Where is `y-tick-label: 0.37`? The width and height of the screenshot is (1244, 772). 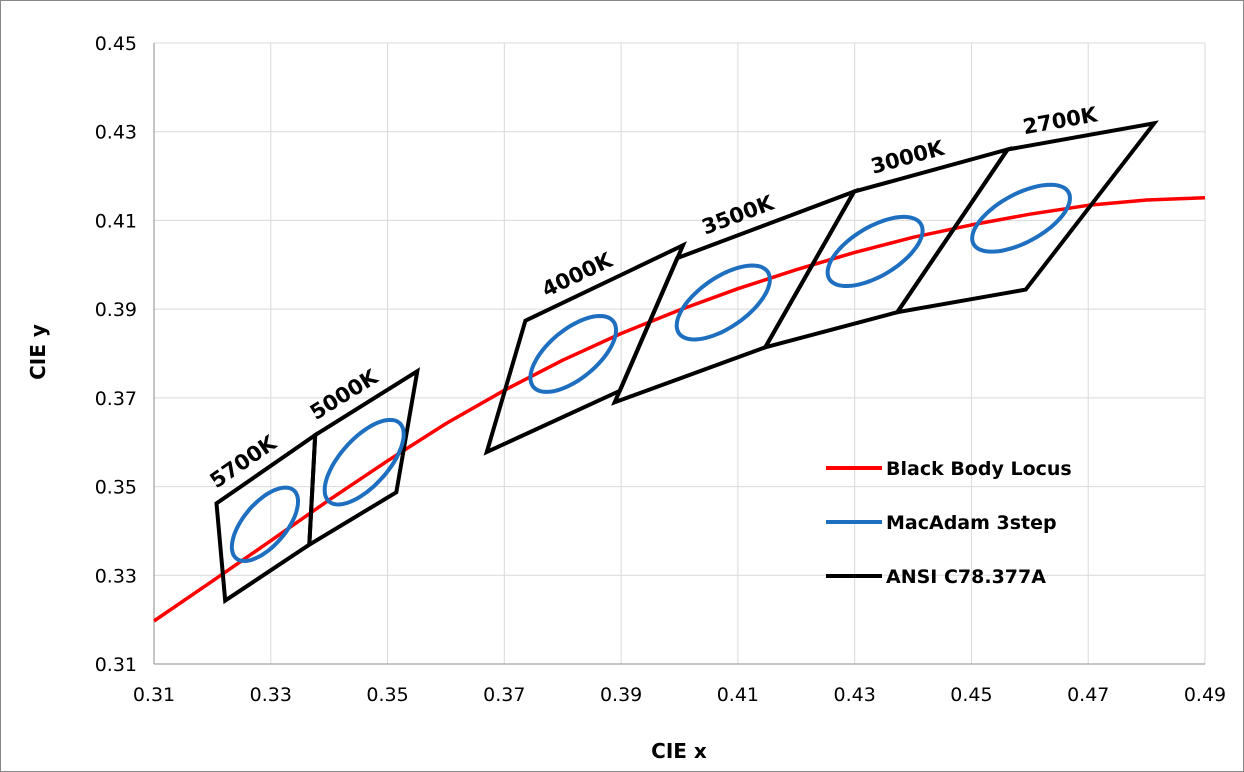 y-tick-label: 0.37 is located at coordinates (116, 399).